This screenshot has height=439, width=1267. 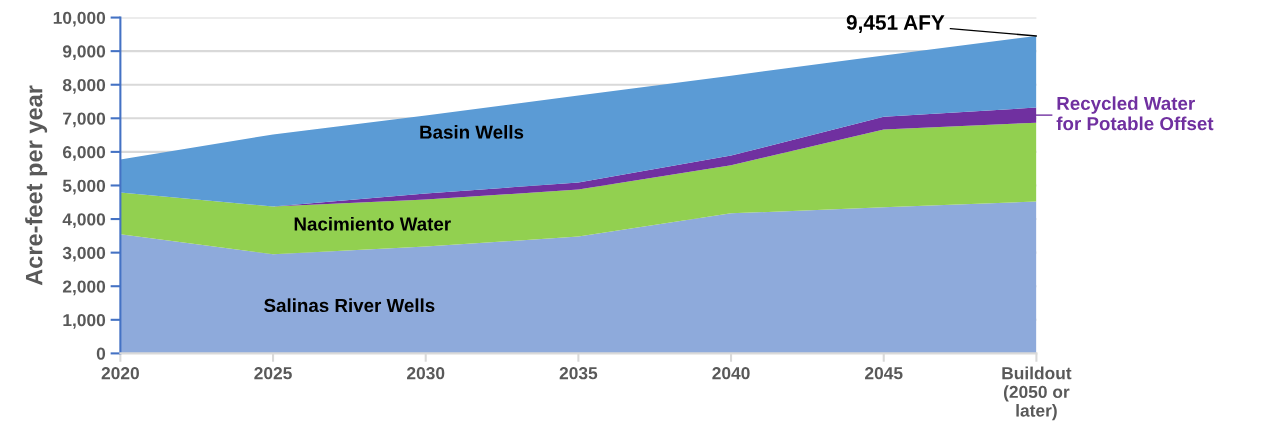 I want to click on series-label: Basin Wells, so click(x=472, y=132).